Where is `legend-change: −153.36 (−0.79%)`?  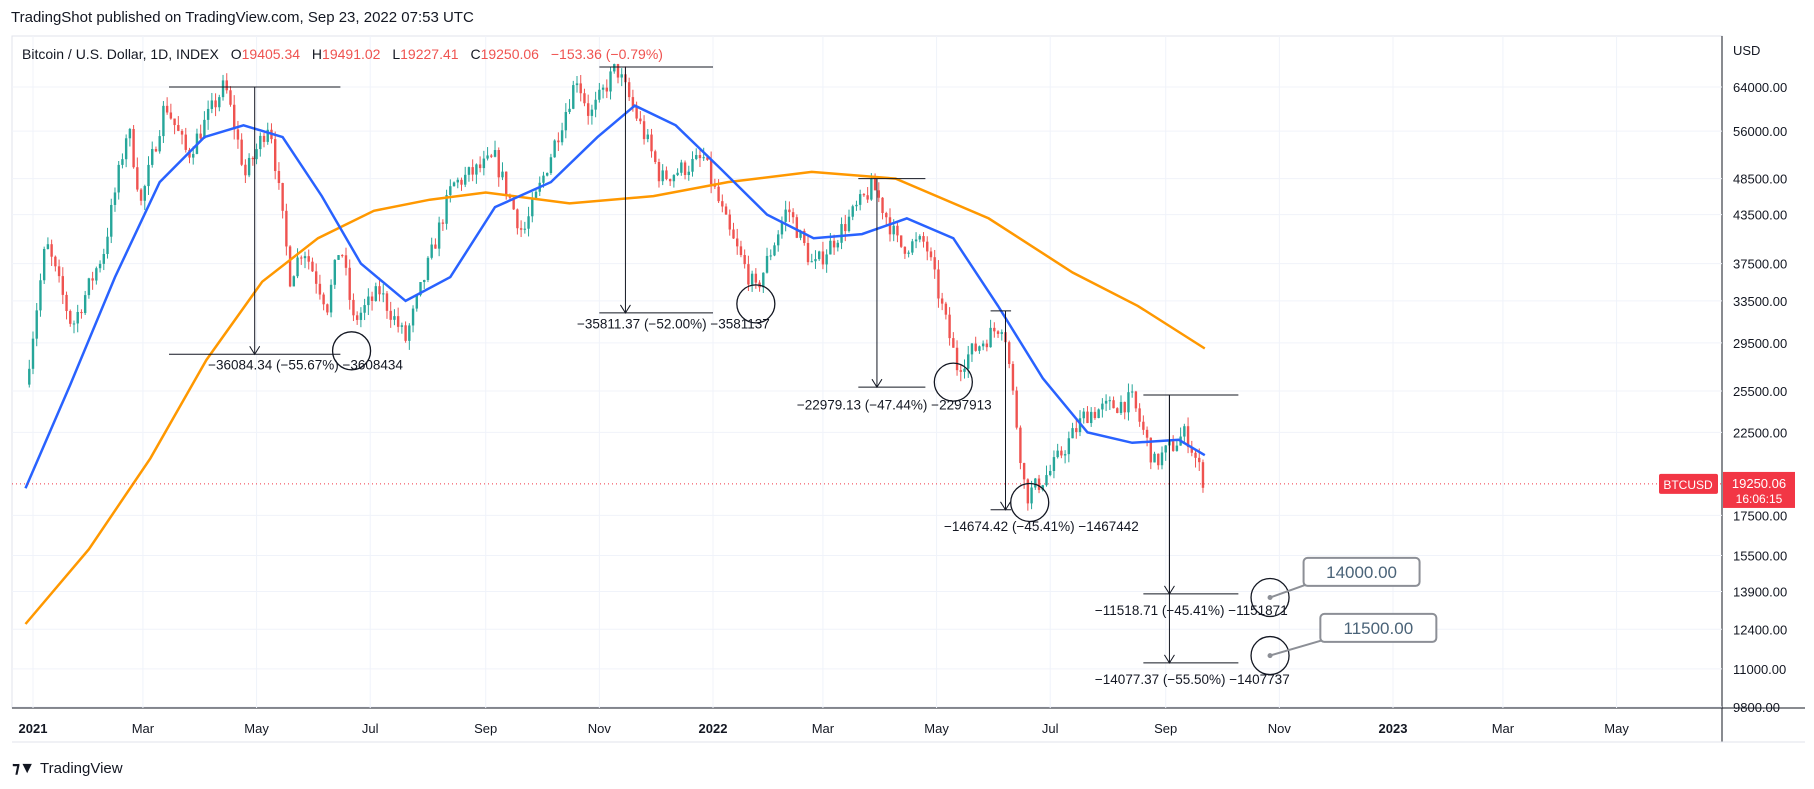 legend-change: −153.36 (−0.79%) is located at coordinates (607, 54).